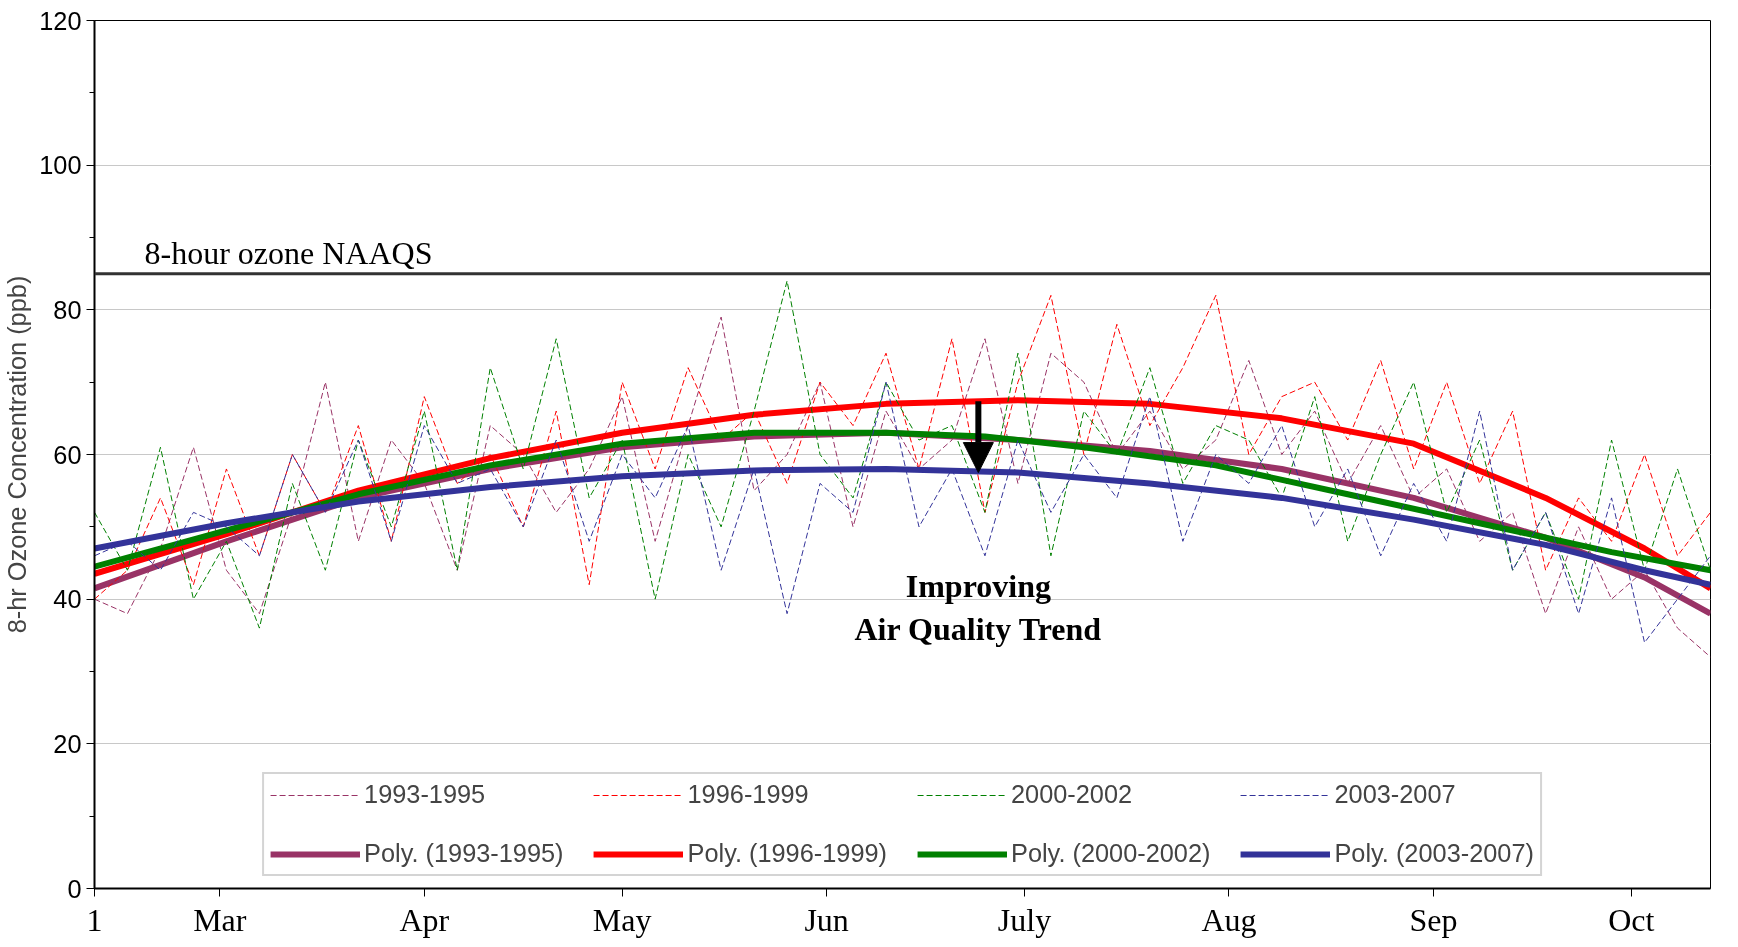 The height and width of the screenshot is (947, 1738). Describe the element at coordinates (74, 888) in the screenshot. I see `y-tick-label: 0` at that location.